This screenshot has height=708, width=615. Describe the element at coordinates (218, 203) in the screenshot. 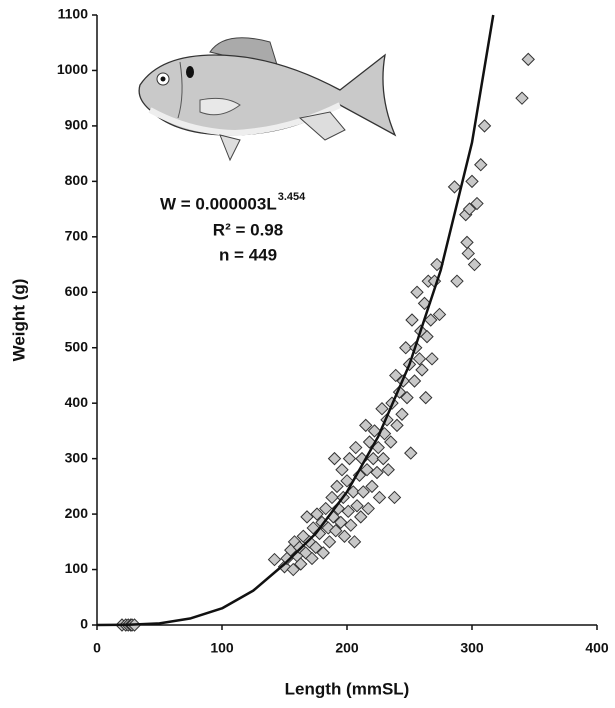

I see `equation: W = 0.000003L` at that location.